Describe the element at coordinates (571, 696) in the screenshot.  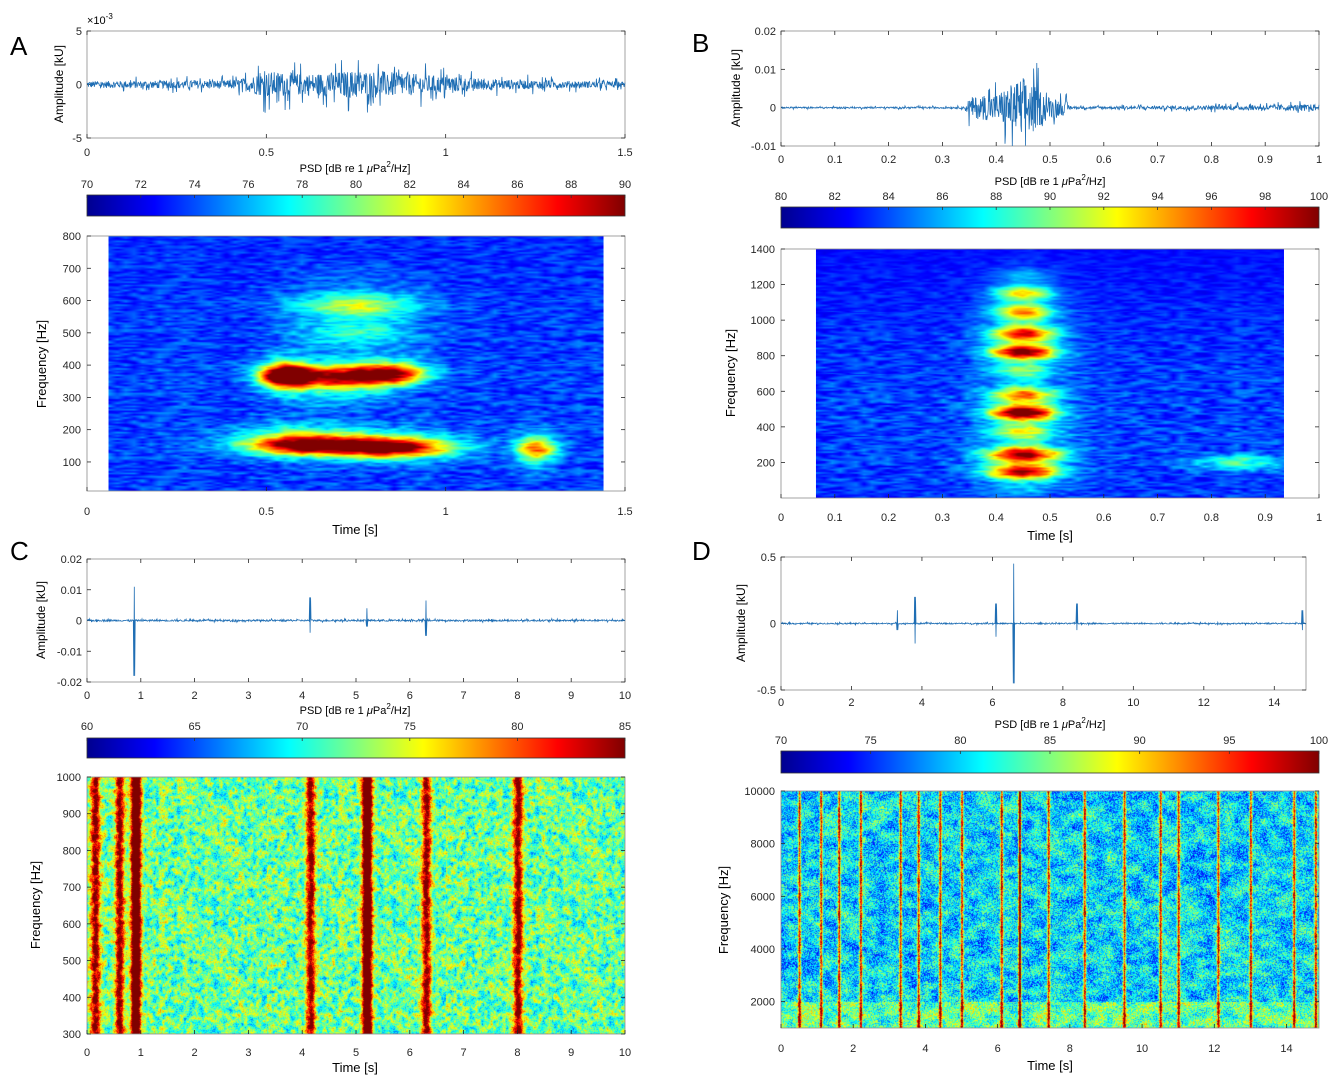
I see `waveform-x-tick-label: 9` at that location.